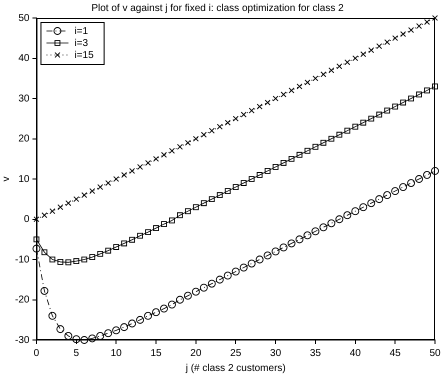 This screenshot has height=374, width=447. What do you see at coordinates (316, 353) in the screenshot?
I see `x-tick-label: 35` at bounding box center [316, 353].